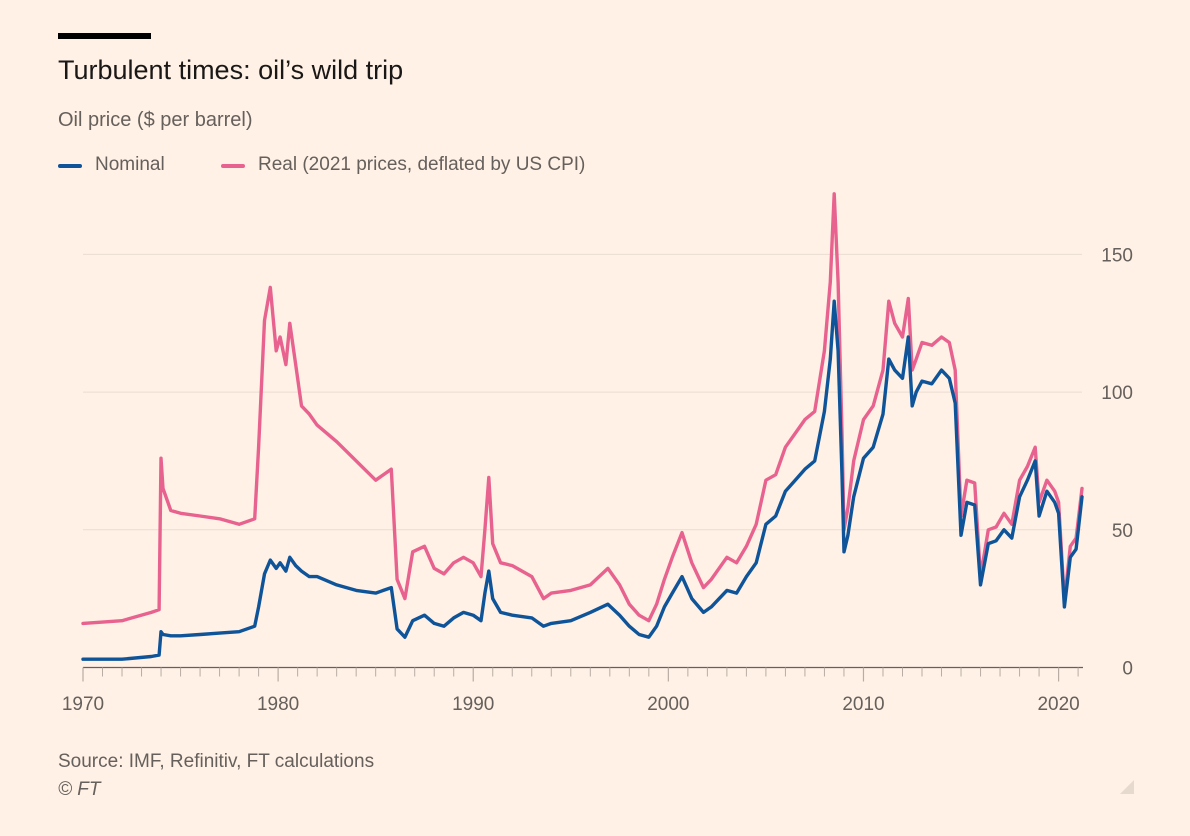  What do you see at coordinates (1122, 531) in the screenshot?
I see `y-tick-label: 50` at bounding box center [1122, 531].